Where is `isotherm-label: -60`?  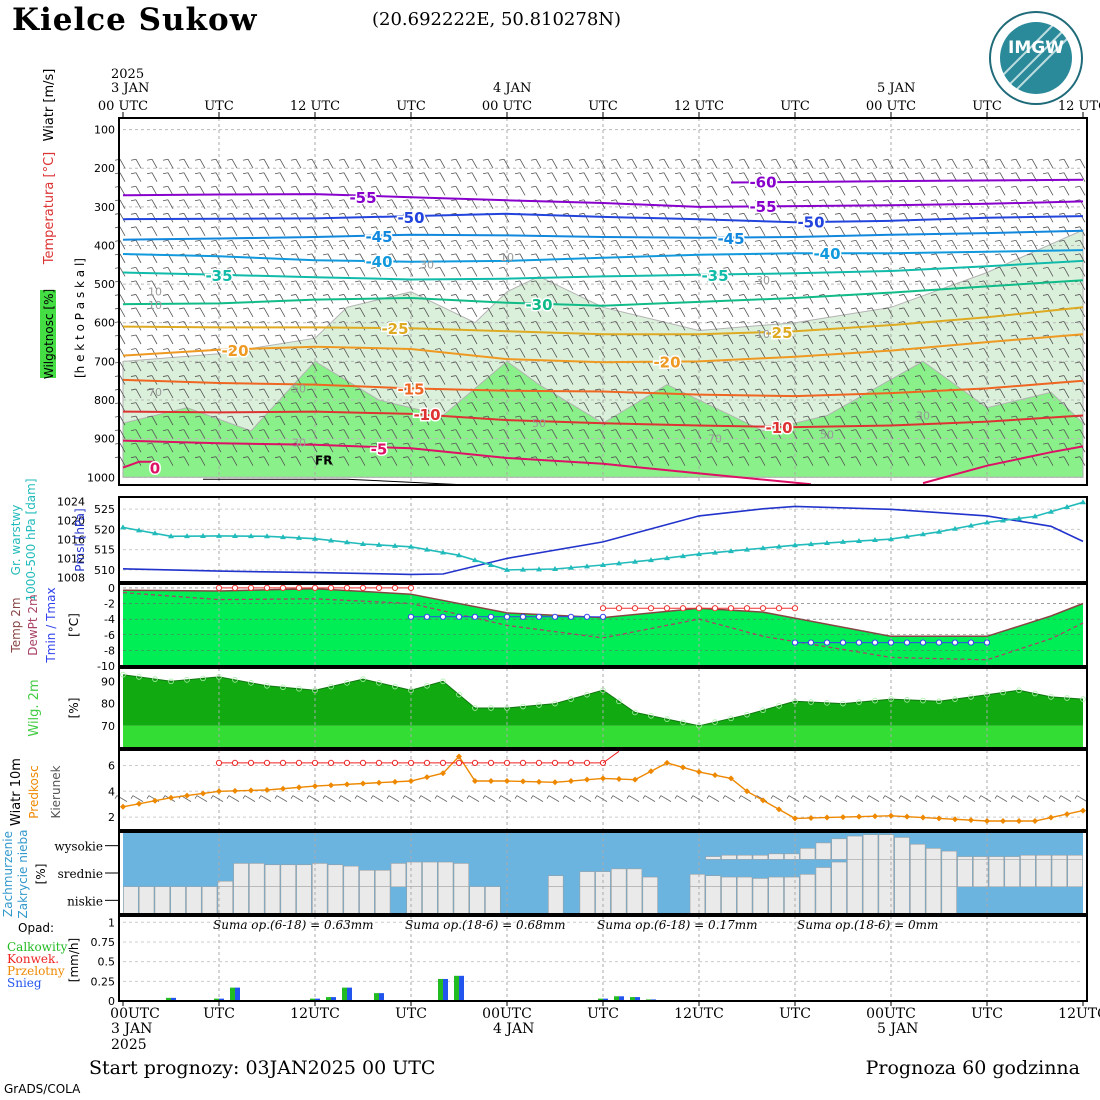 isotherm-label: -60 is located at coordinates (762, 183).